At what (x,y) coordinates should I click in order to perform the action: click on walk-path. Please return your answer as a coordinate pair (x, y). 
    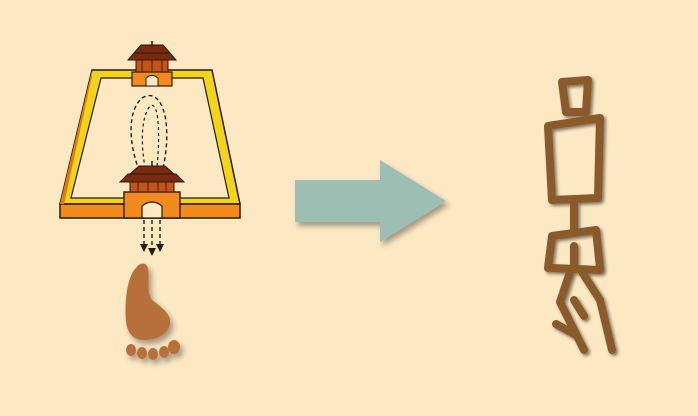
    Looking at the image, I should click on (149, 141).